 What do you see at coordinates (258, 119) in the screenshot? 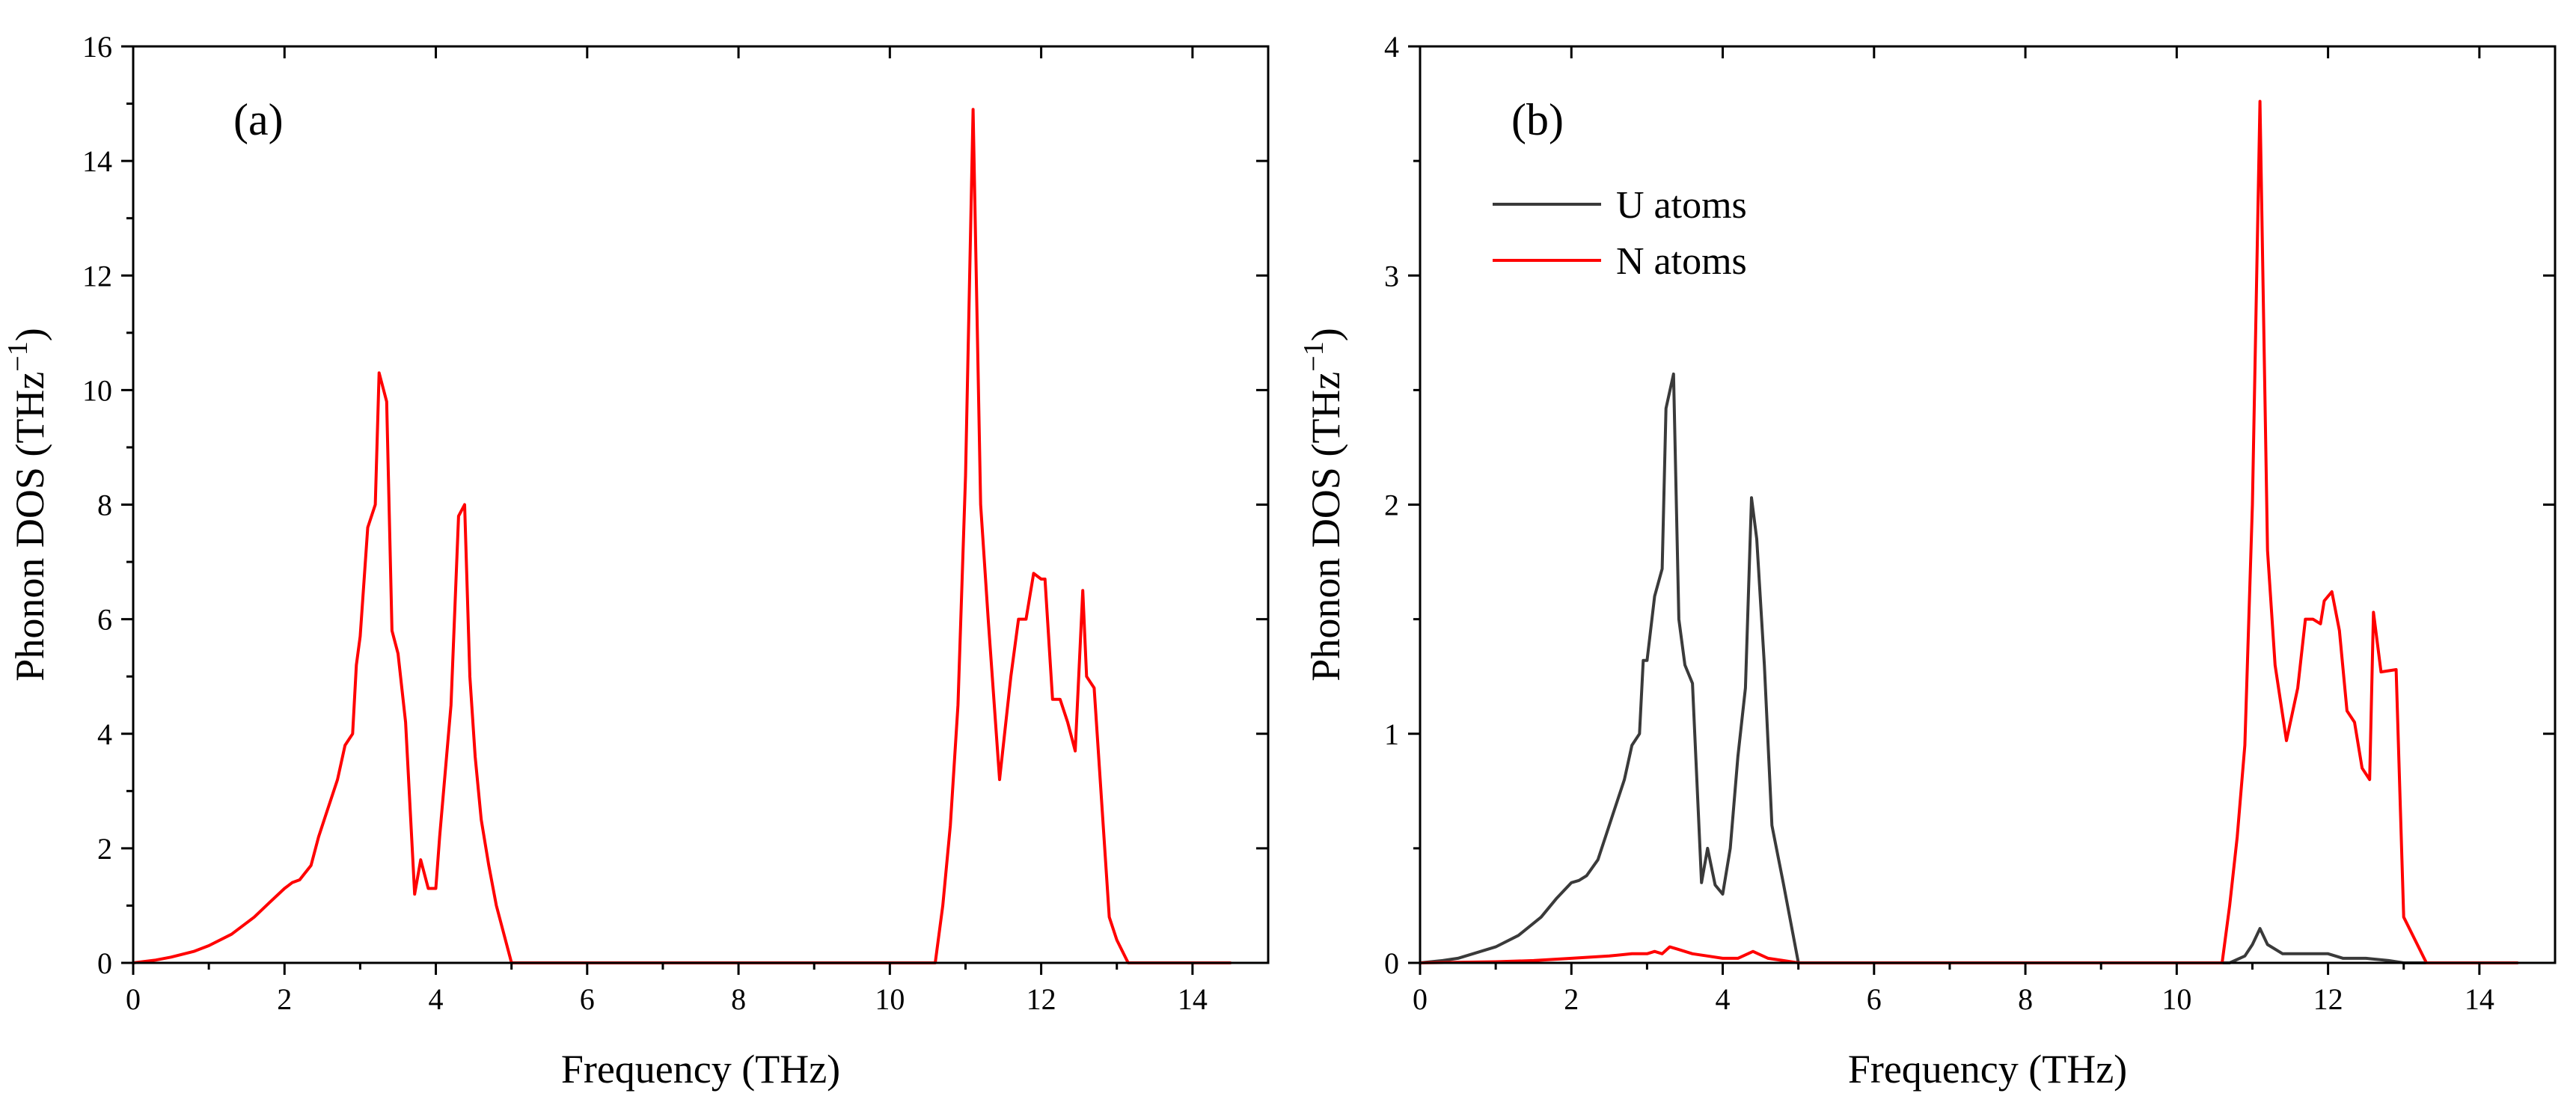
I see `panel-label: (a)` at bounding box center [258, 119].